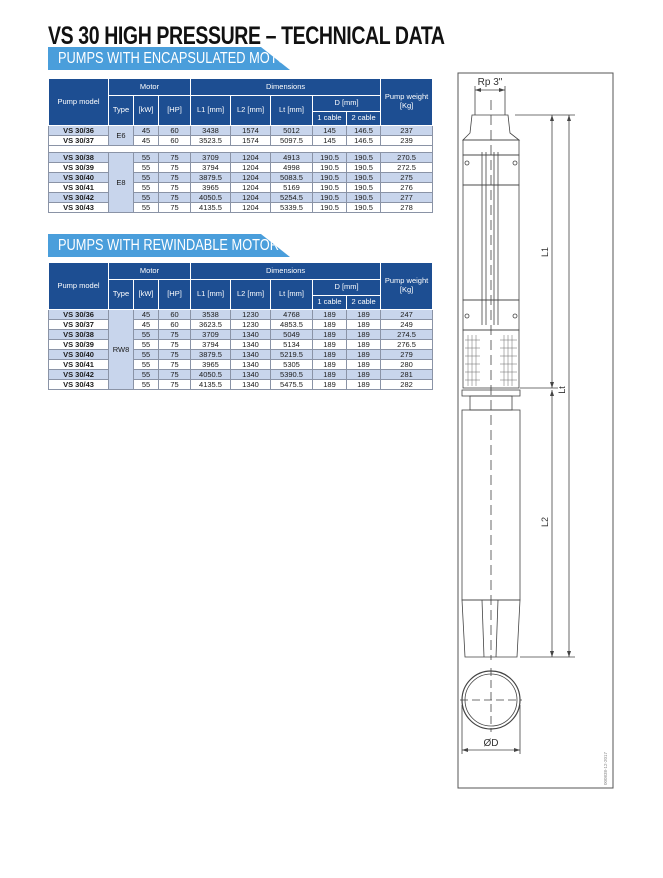  Describe the element at coordinates (246, 36) in the screenshot. I see `page-title: VS 30 HIGH PRESSURE – TECHNICAL DATA` at that location.